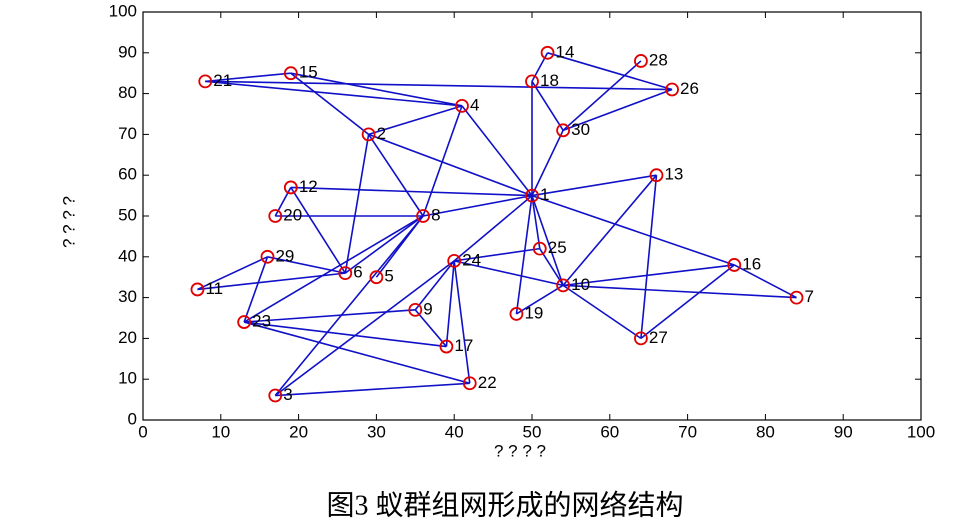  I want to click on node-label: 12, so click(308, 186).